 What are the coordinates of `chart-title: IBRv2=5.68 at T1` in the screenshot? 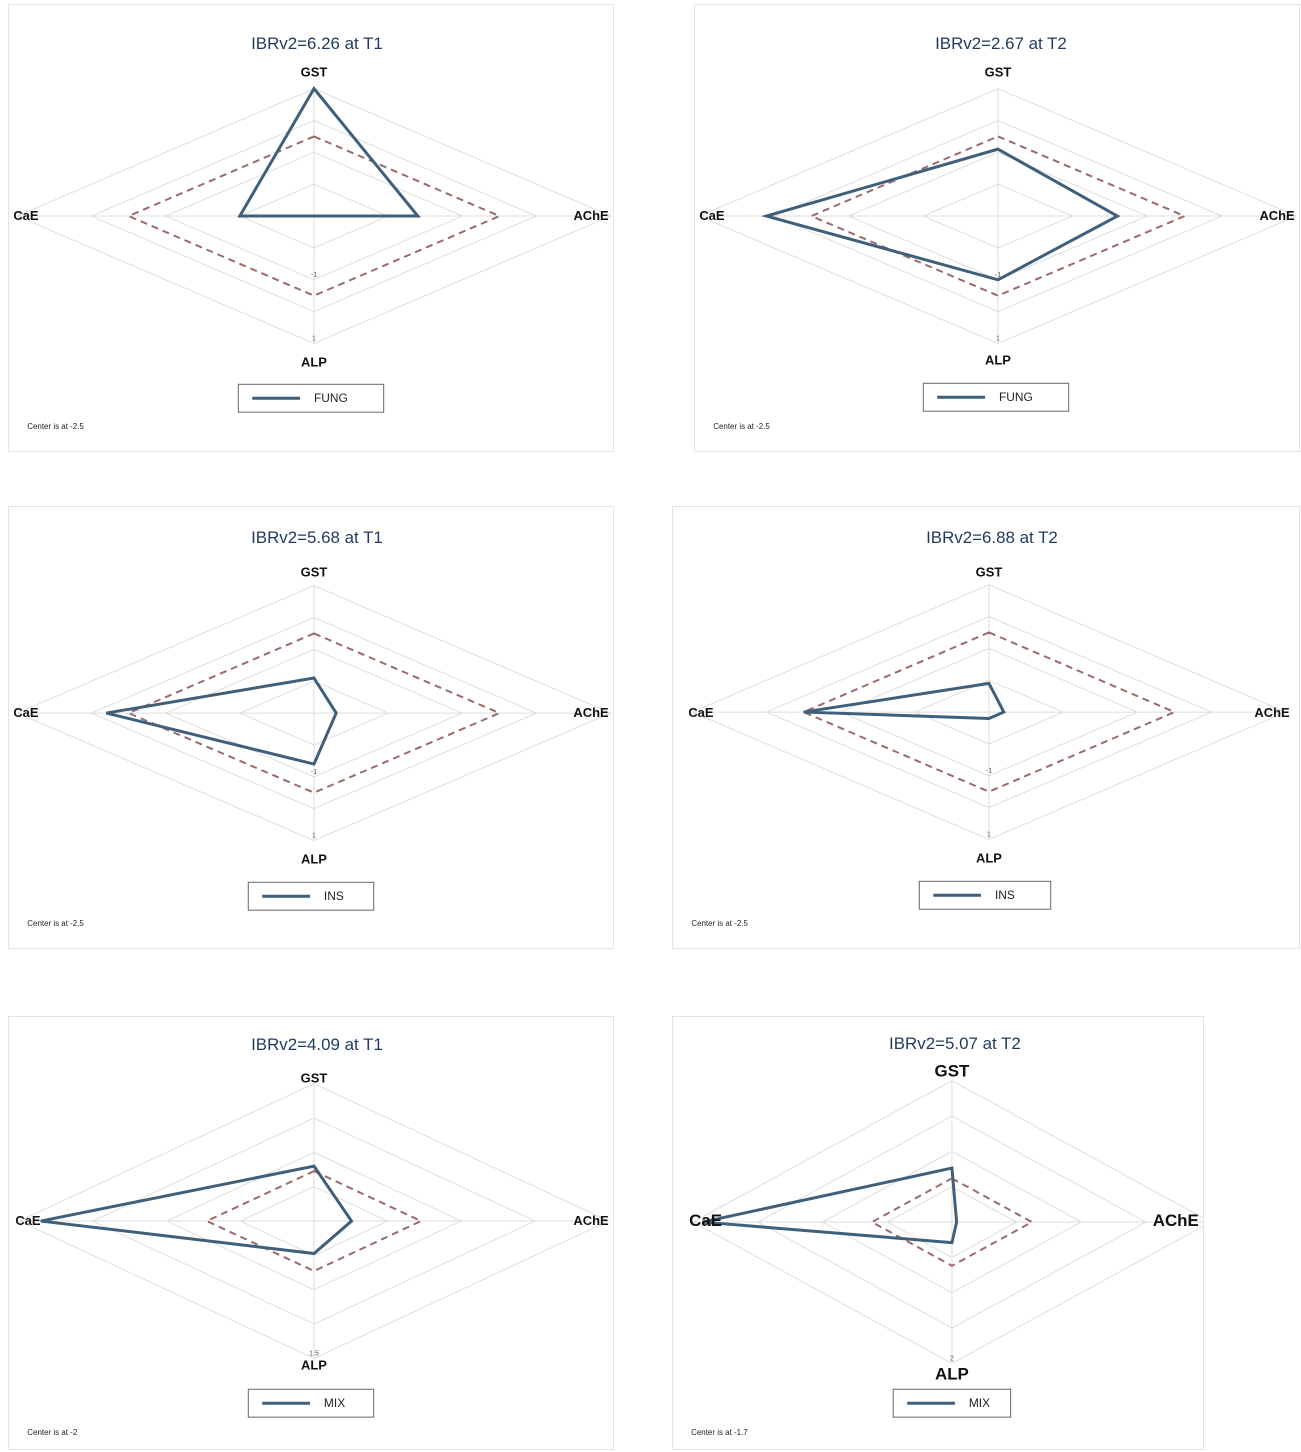 It's located at (317, 537).